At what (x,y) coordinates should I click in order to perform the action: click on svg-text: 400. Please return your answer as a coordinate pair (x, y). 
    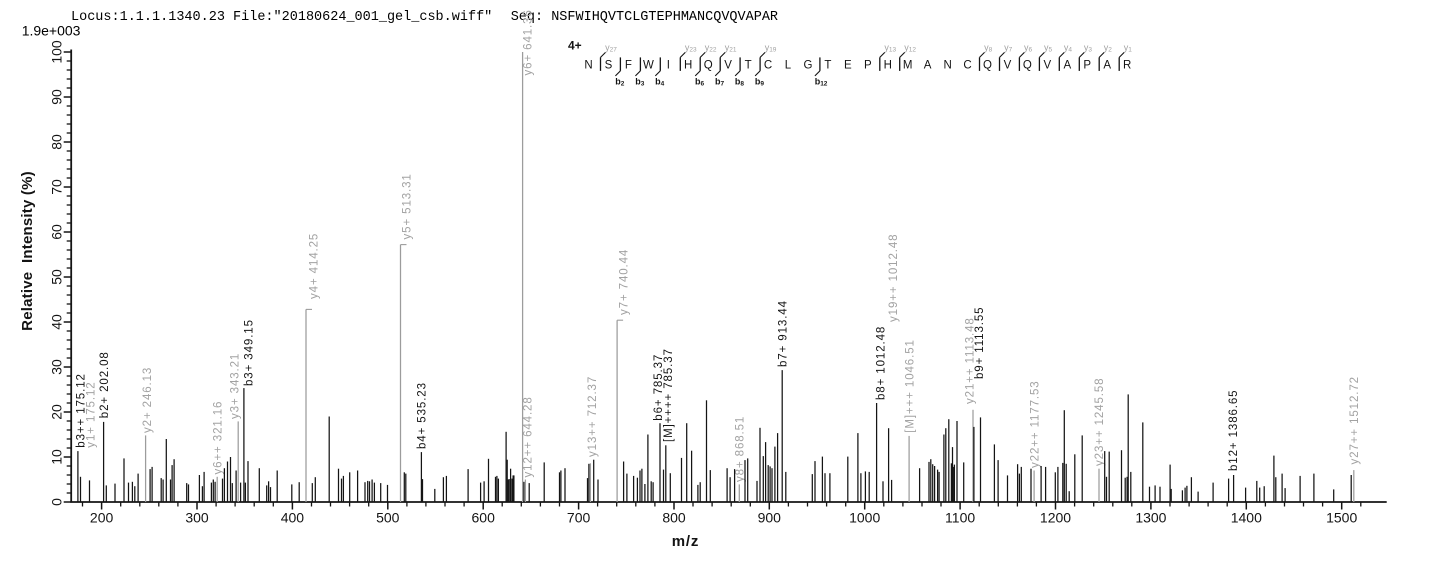
    Looking at the image, I should click on (293, 518).